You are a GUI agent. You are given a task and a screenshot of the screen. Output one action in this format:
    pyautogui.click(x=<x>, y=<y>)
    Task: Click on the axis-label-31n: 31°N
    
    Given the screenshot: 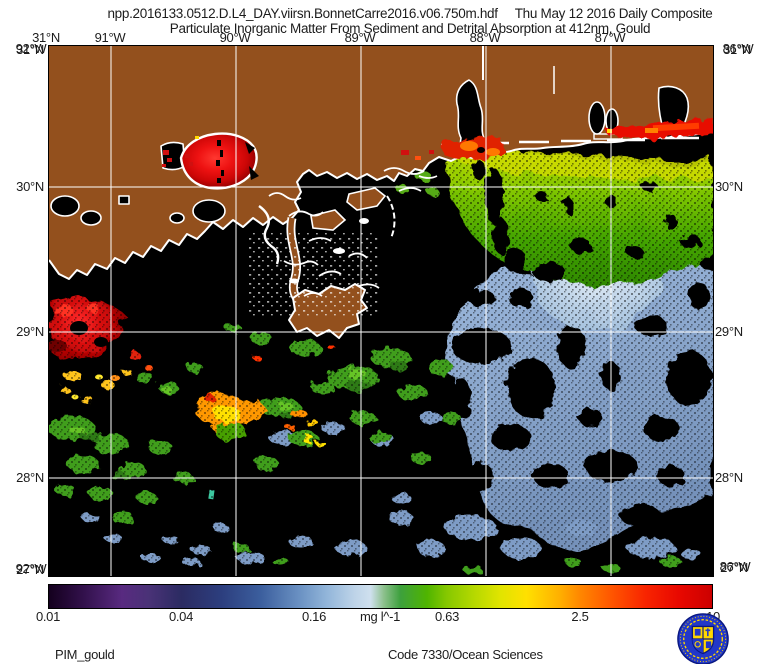 What is the action you would take?
    pyautogui.click(x=46, y=37)
    